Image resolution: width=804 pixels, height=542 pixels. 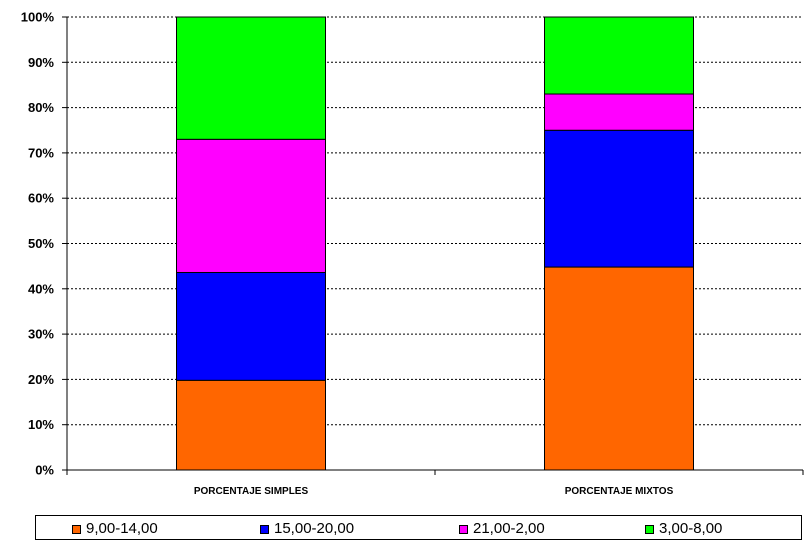 I want to click on y-tick-label: 40%, so click(x=41, y=288).